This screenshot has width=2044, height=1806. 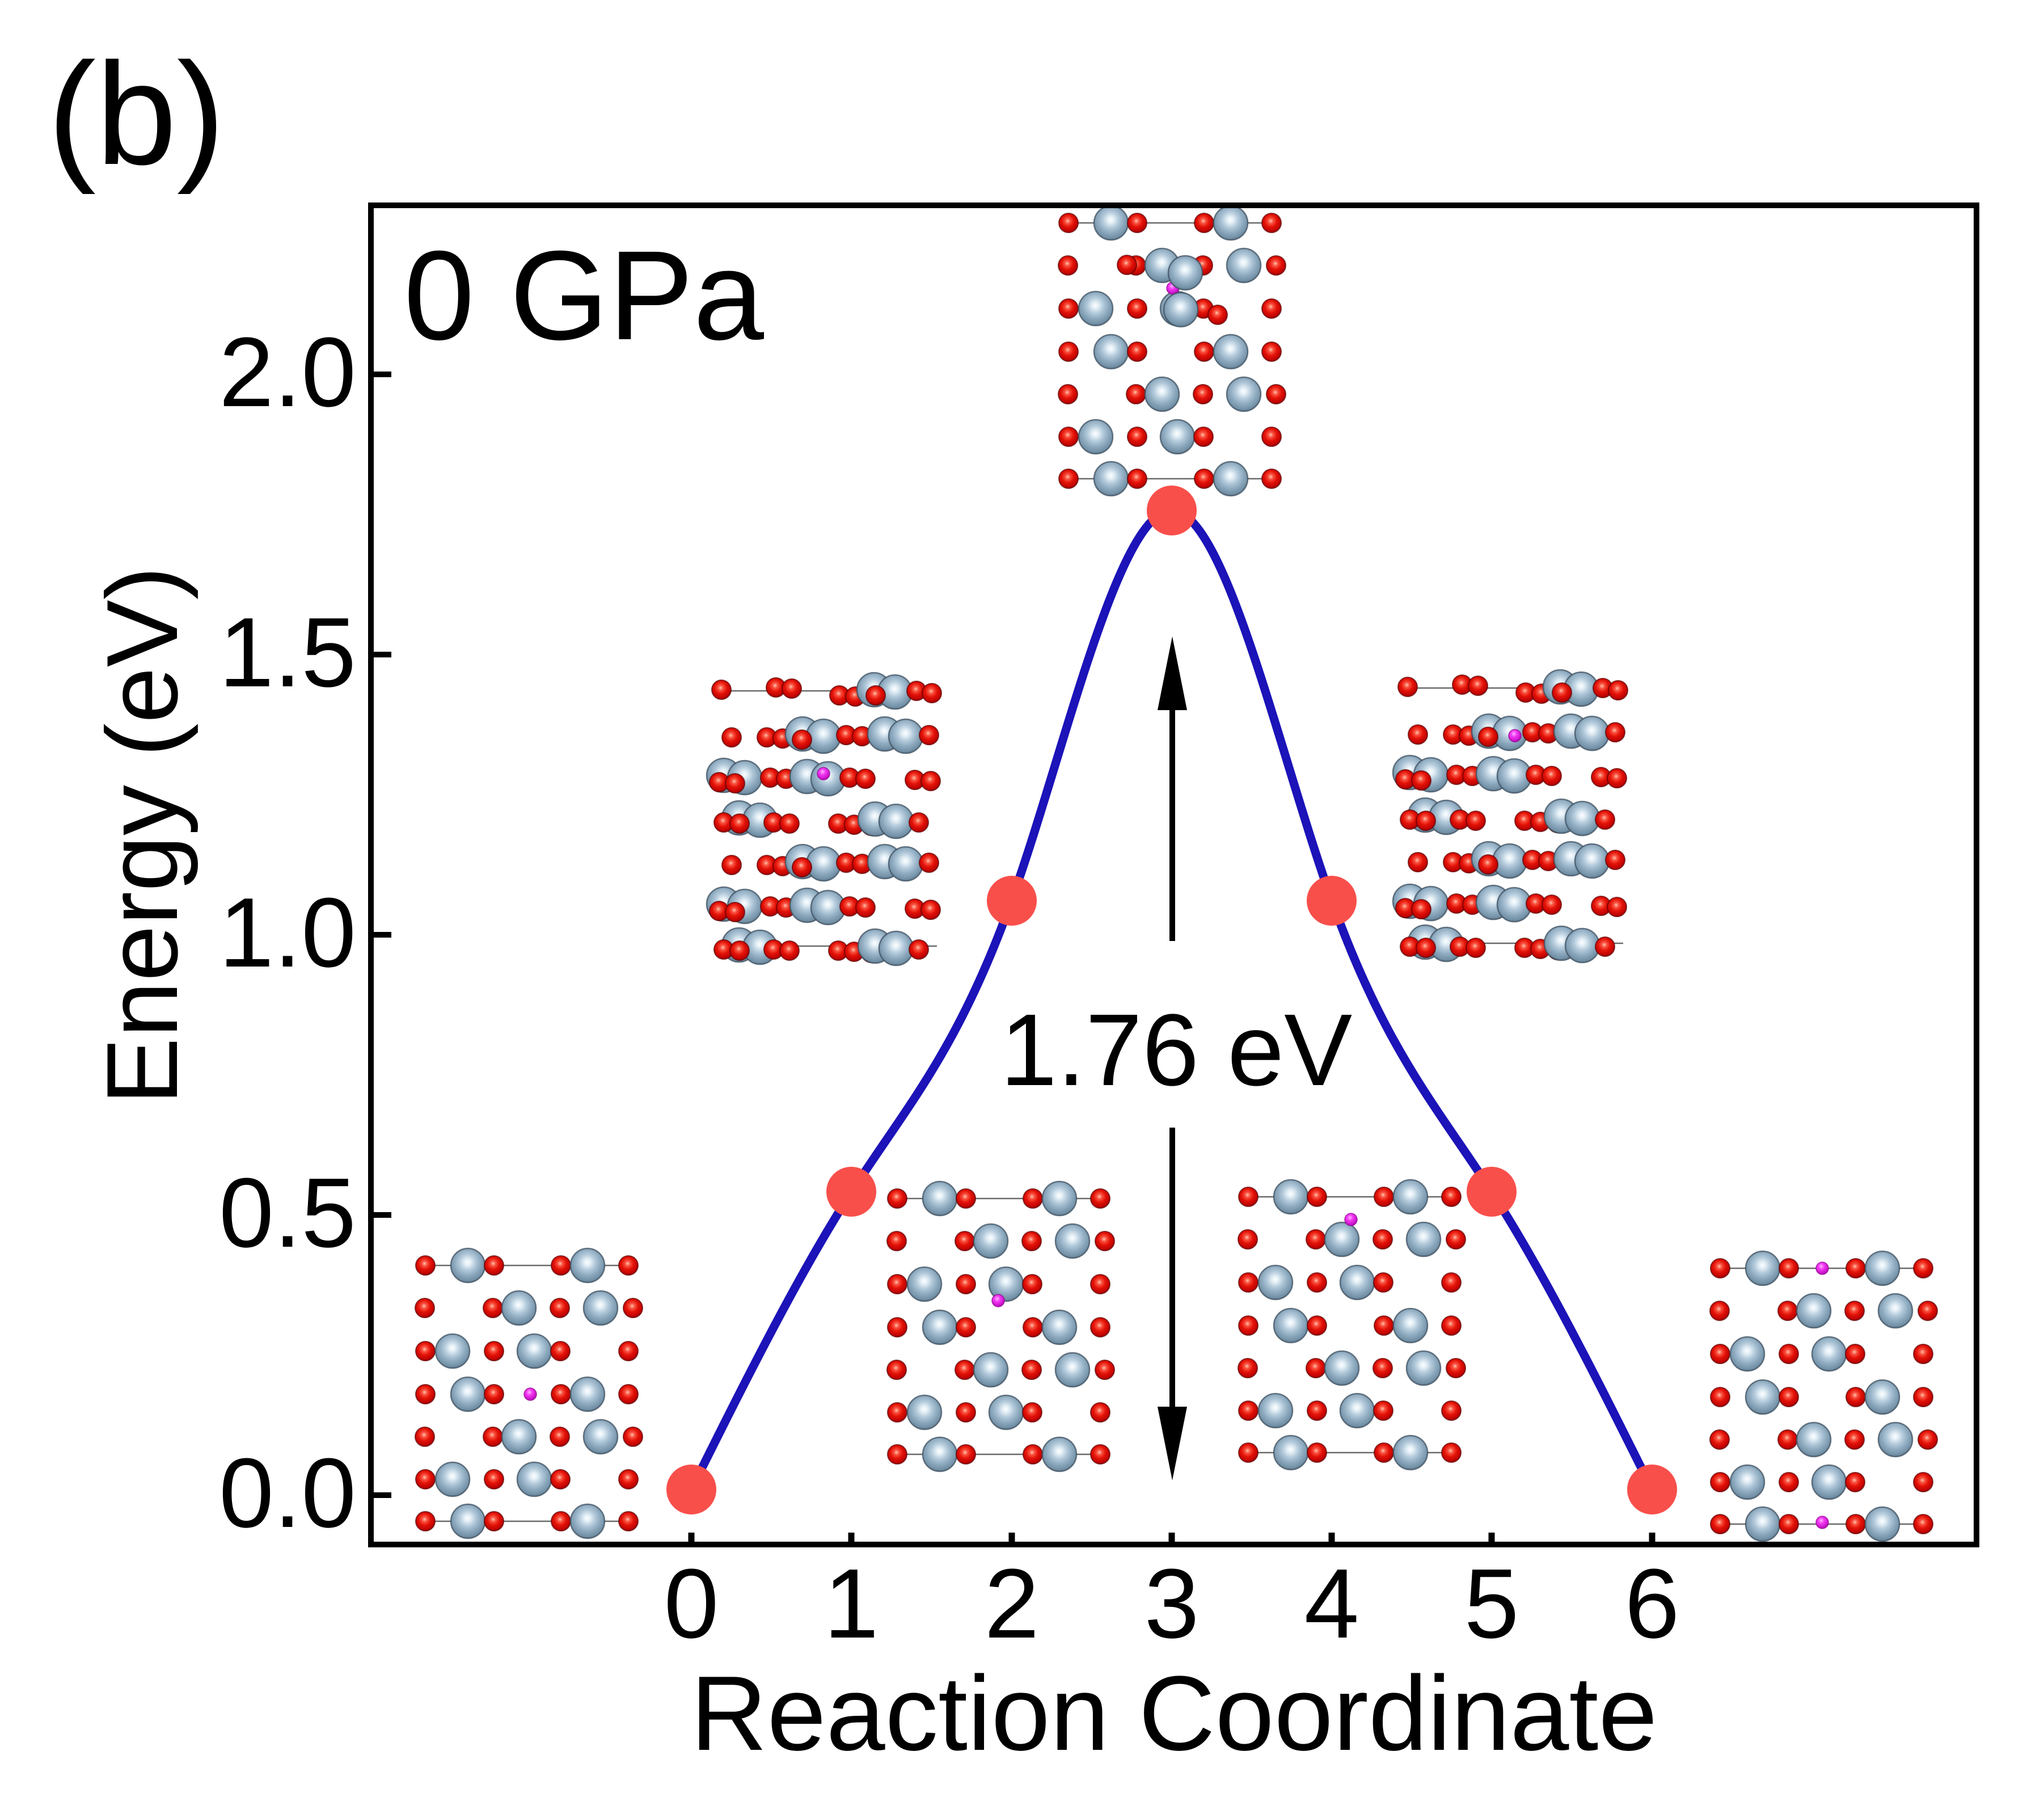 I want to click on svg-text: 1.0, so click(x=287, y=932).